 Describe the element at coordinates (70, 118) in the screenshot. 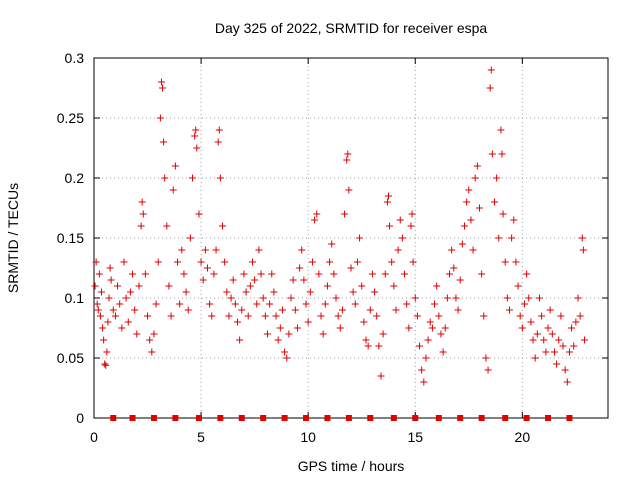

I see `y-tick-label: 0.25` at that location.